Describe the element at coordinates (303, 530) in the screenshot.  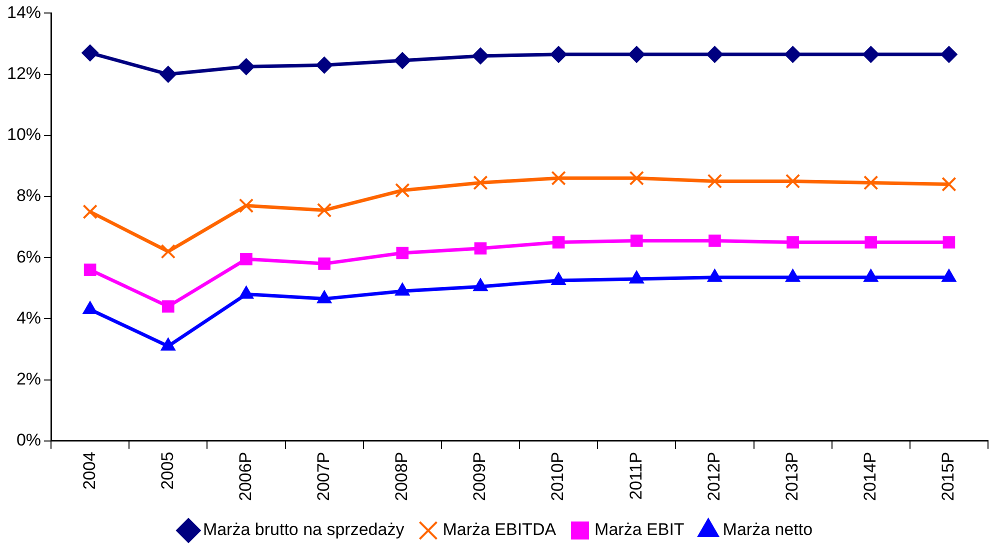
I see `legend-label: Marża brutto na sprzedaży` at that location.